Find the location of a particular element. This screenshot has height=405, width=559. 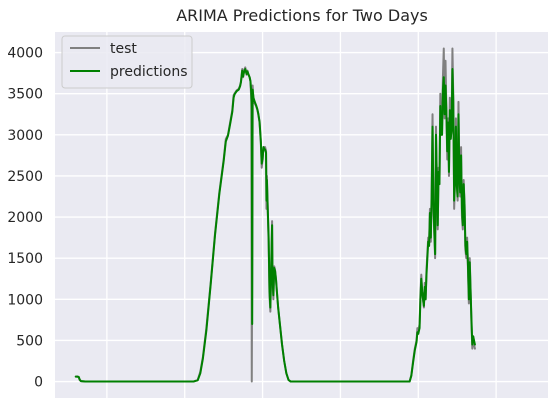

y-tick-labels: 0 500 1000 1500 2000 2500 3000 3500 4000 is located at coordinates (25, 218).